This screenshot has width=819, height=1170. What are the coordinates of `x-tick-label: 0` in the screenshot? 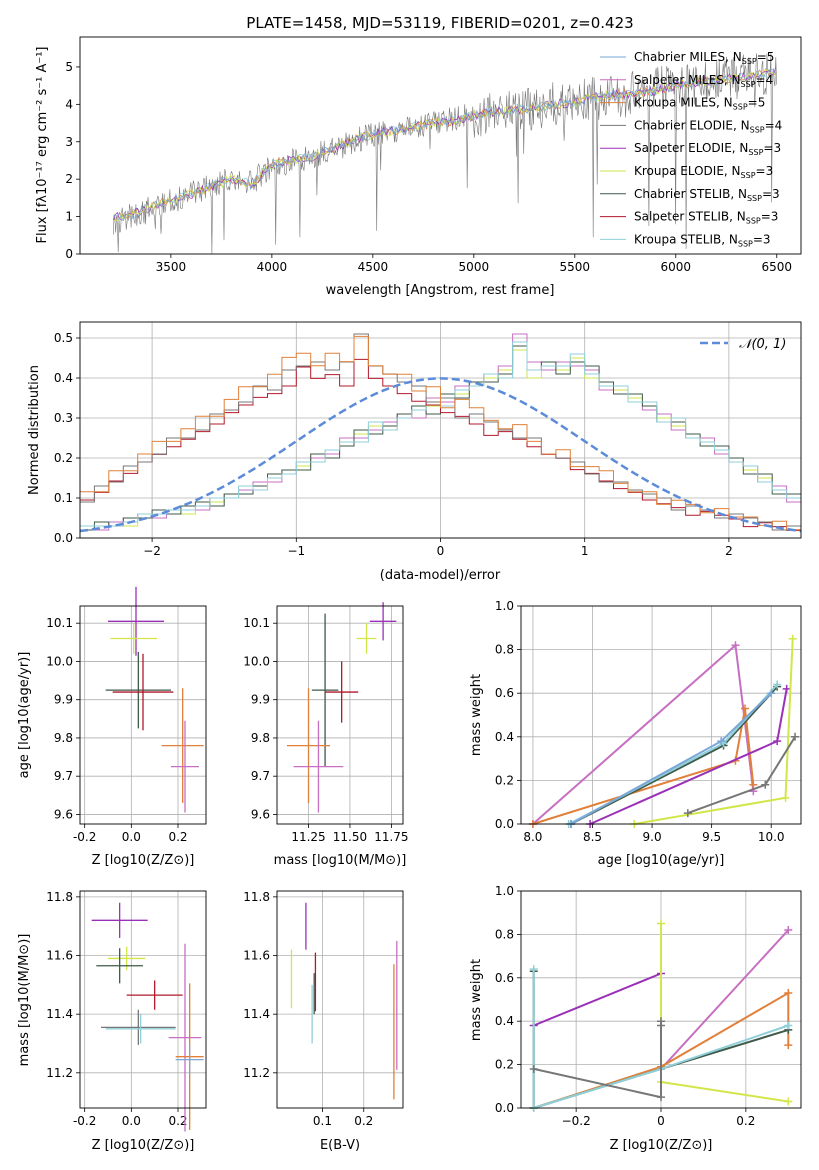 It's located at (441, 551).